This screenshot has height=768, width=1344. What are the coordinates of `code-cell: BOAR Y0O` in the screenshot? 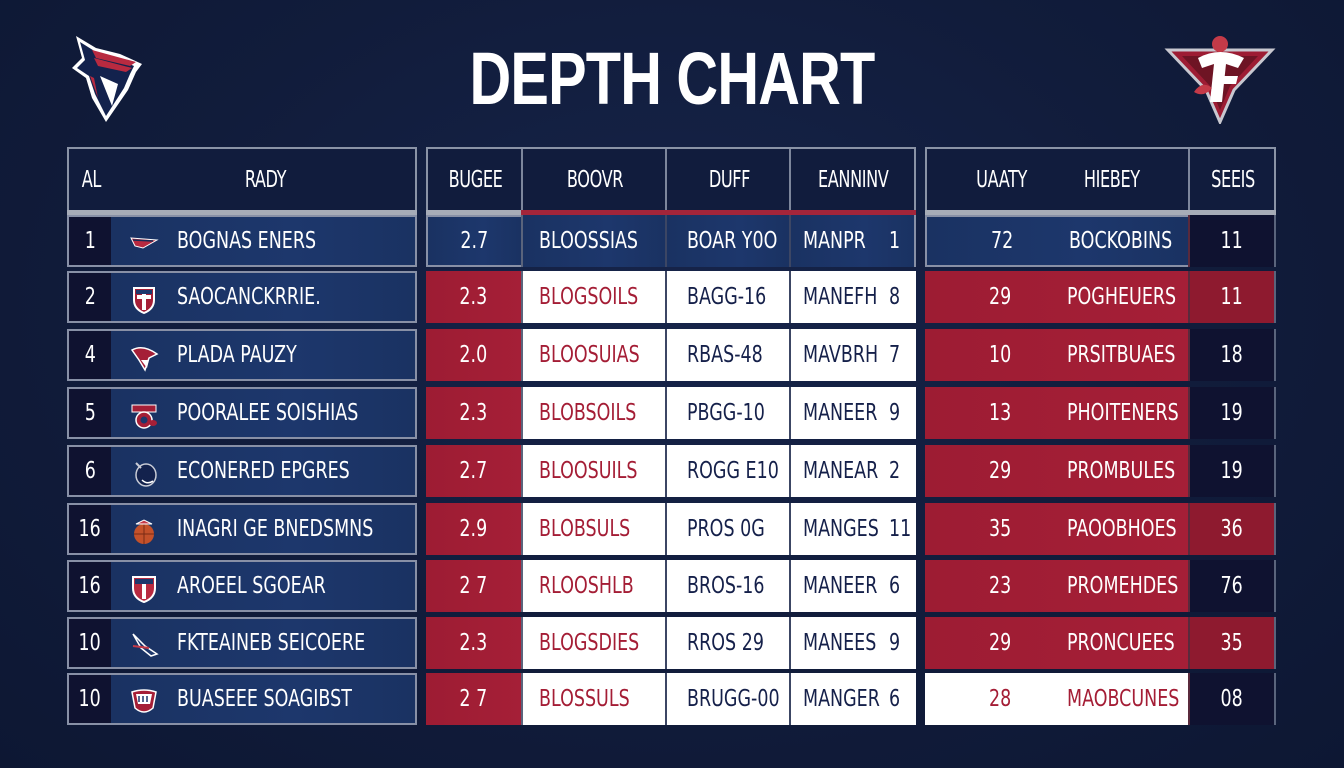 It's located at (727, 241).